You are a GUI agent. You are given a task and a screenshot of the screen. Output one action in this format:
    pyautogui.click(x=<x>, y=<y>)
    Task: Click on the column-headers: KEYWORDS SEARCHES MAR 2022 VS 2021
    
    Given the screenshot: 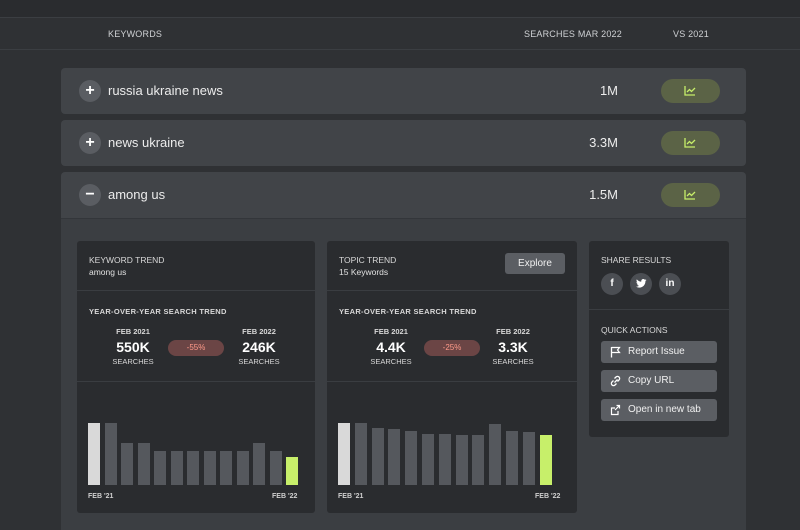 What is the action you would take?
    pyautogui.click(x=400, y=34)
    